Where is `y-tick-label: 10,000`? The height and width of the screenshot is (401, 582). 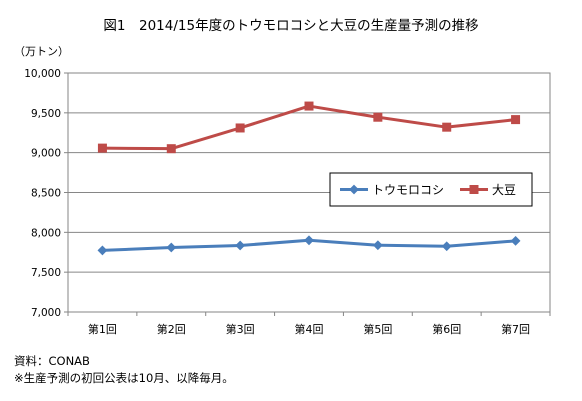
y-tick-label: 10,000 is located at coordinates (42, 74).